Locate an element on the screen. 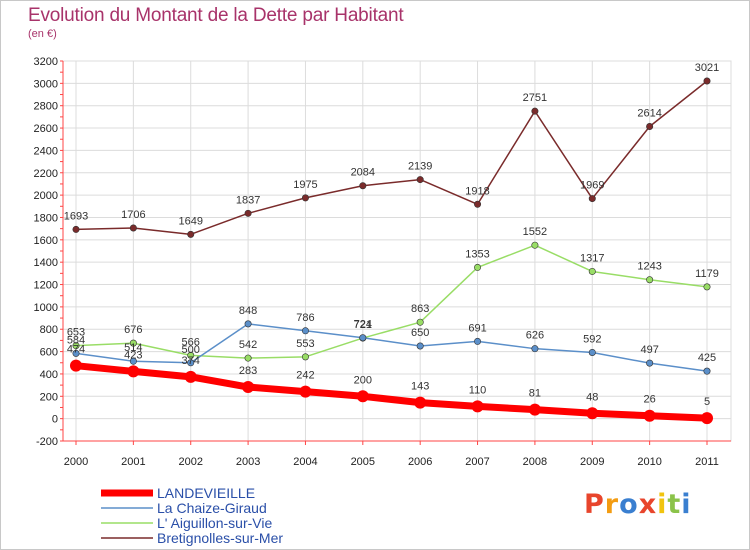  data-label: 584 is located at coordinates (76, 340).